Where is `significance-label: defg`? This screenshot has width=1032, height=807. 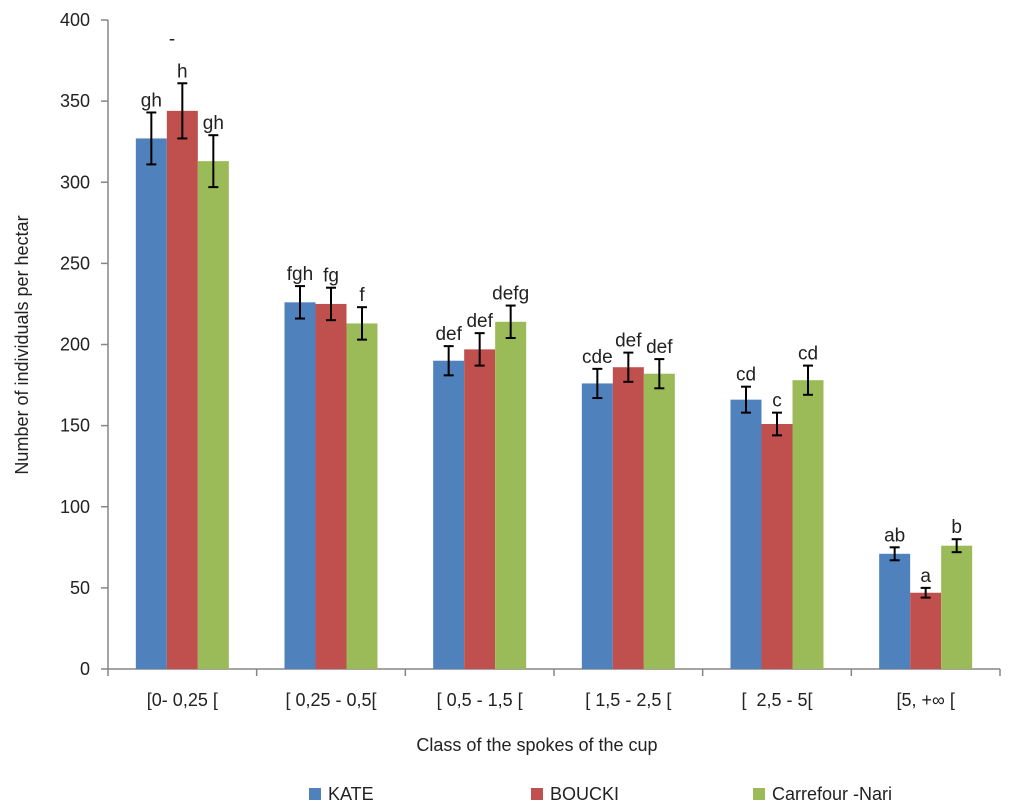
significance-label: defg is located at coordinates (510, 294).